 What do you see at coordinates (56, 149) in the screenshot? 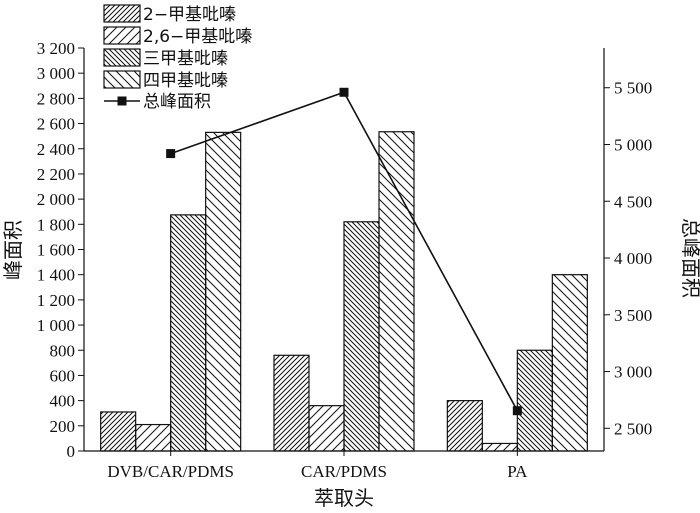
I see `left-y-tick-label: 2 400` at bounding box center [56, 149].